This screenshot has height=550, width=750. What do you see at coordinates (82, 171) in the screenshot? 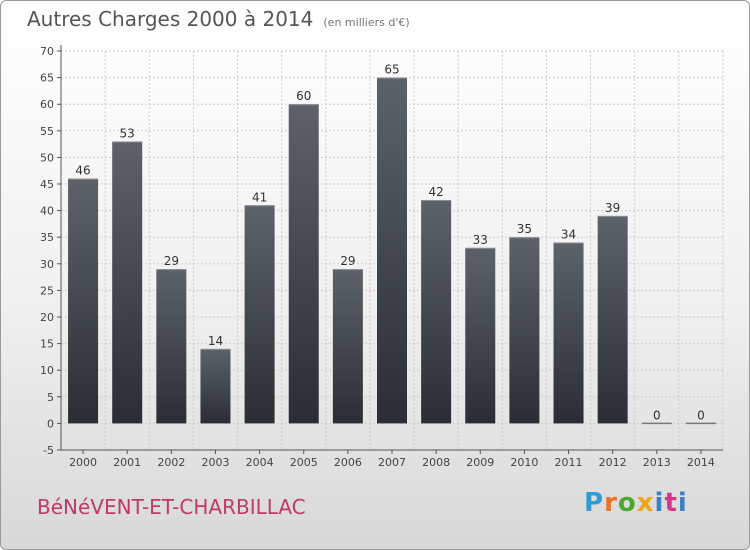
I see `data-label-2000: 46` at bounding box center [82, 171].